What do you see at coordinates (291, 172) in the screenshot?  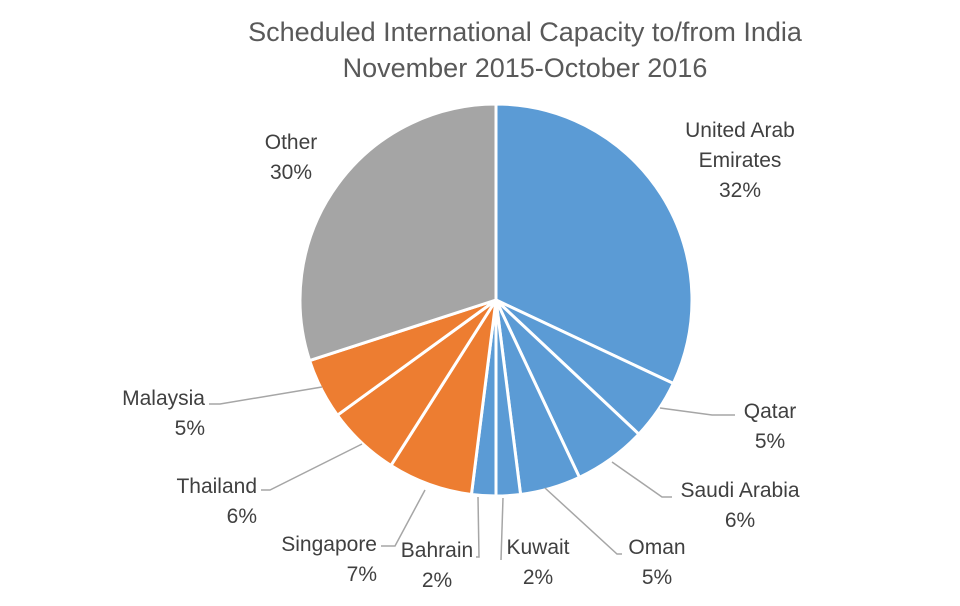 I see `slice-value-label: 30%` at bounding box center [291, 172].